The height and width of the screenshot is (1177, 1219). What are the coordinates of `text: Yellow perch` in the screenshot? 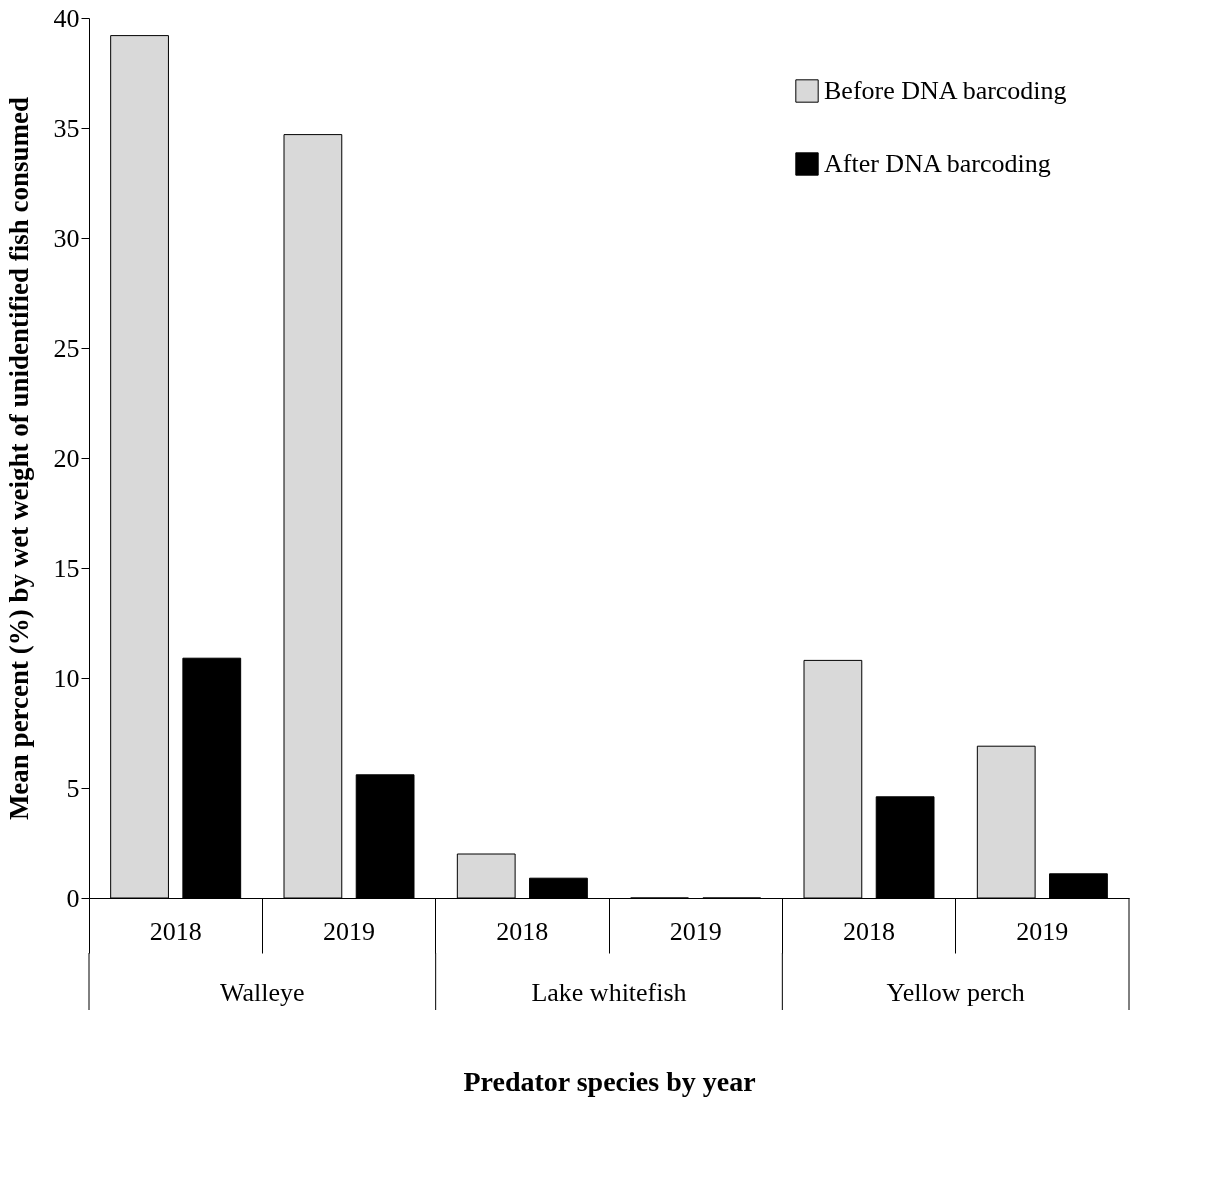 It's located at (955, 992).